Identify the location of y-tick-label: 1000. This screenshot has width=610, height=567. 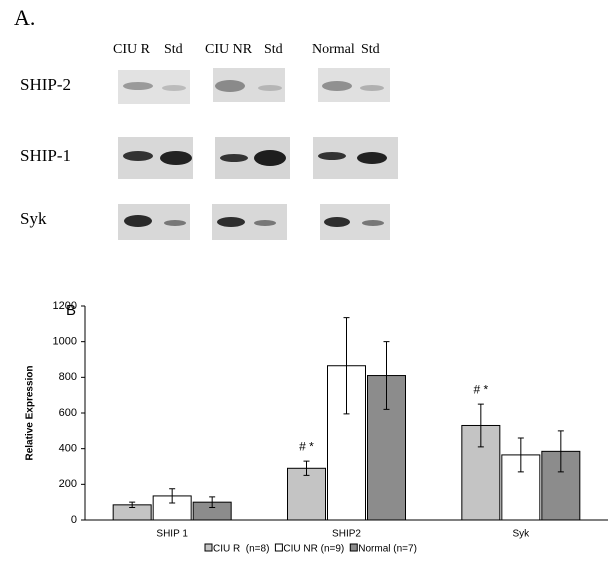
(65, 342).